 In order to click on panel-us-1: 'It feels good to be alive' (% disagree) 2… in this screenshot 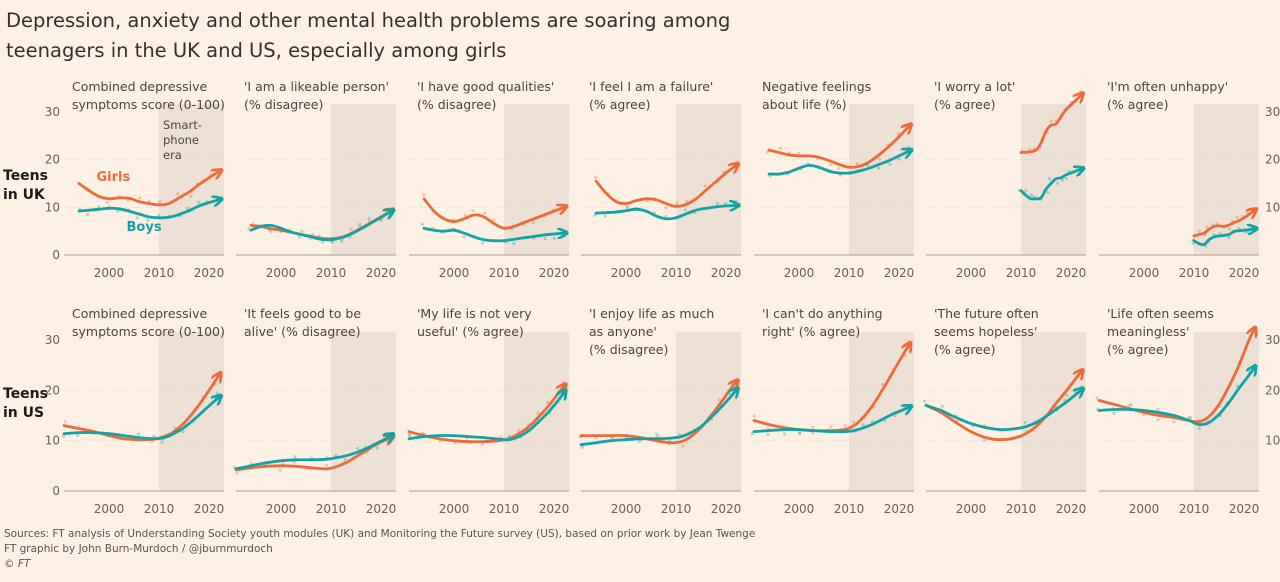, I will do `click(314, 411)`.